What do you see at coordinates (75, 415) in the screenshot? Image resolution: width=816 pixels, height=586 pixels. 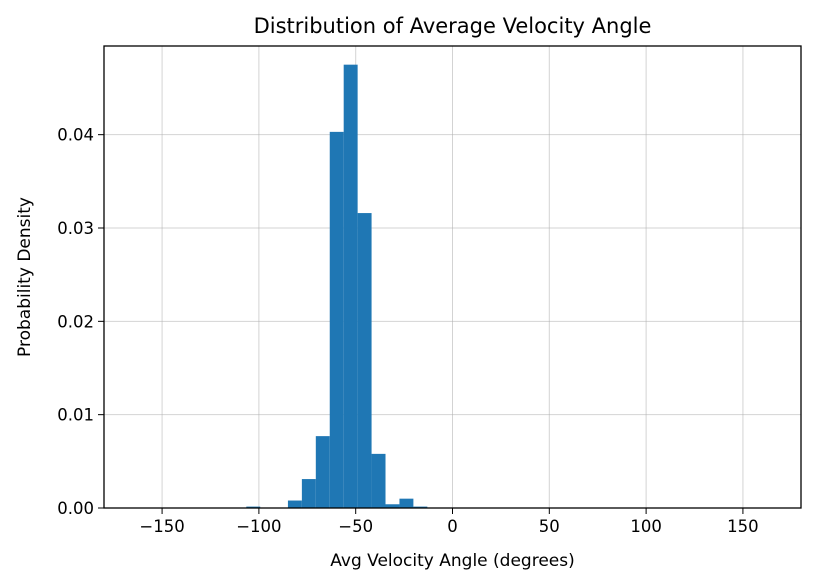 I see `y-tick-label: 0.01` at bounding box center [75, 415].